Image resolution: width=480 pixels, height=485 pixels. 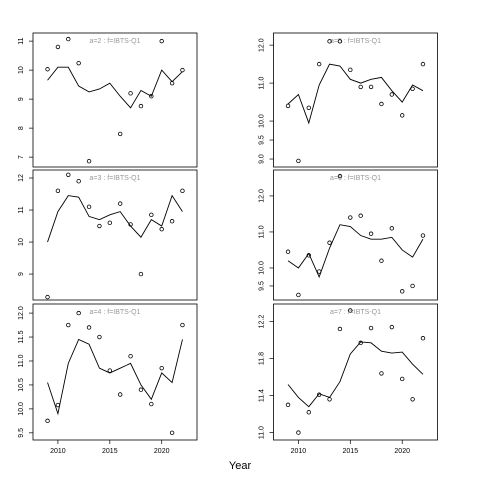 What do you see at coordinates (355, 178) in the screenshot?
I see `panel-title: a=6 : f=IBTS-Q1` at bounding box center [355, 178].